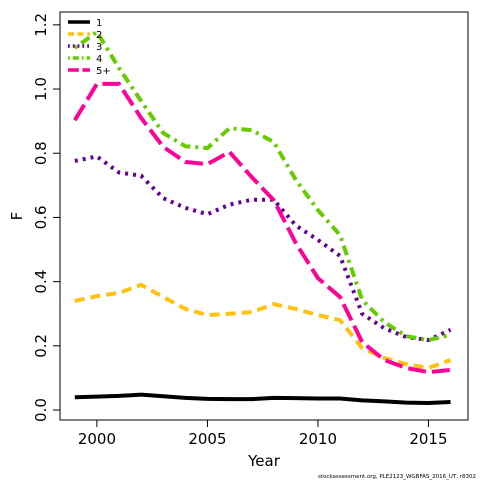 This screenshot has height=480, width=480. What do you see at coordinates (264, 461) in the screenshot?
I see `x-axis-label: Year` at bounding box center [264, 461].